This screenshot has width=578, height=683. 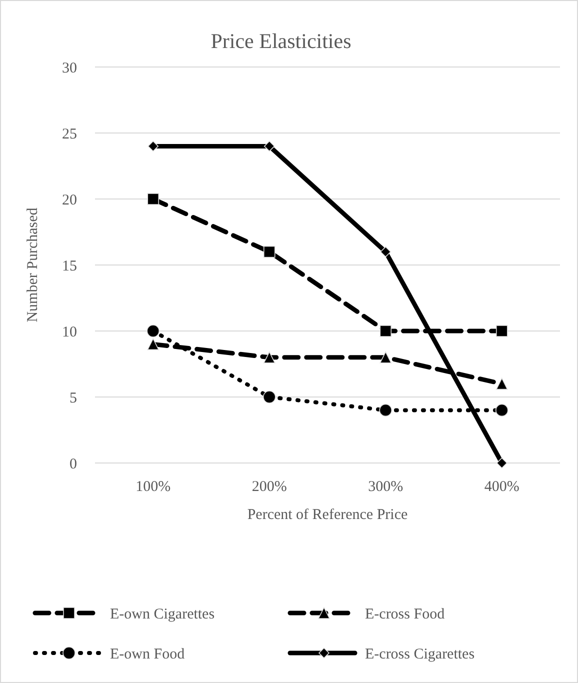 What do you see at coordinates (148, 654) in the screenshot?
I see `legend-label: E-own Food` at bounding box center [148, 654].